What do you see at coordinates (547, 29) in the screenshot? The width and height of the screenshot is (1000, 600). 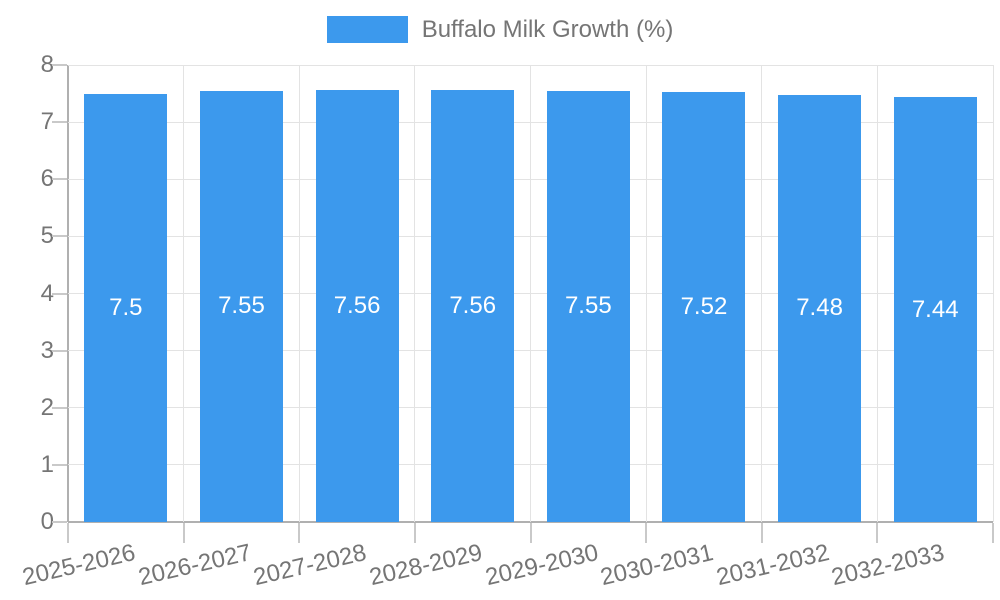 I see `legend-label: Buffalo Milk Growth (%)` at bounding box center [547, 29].